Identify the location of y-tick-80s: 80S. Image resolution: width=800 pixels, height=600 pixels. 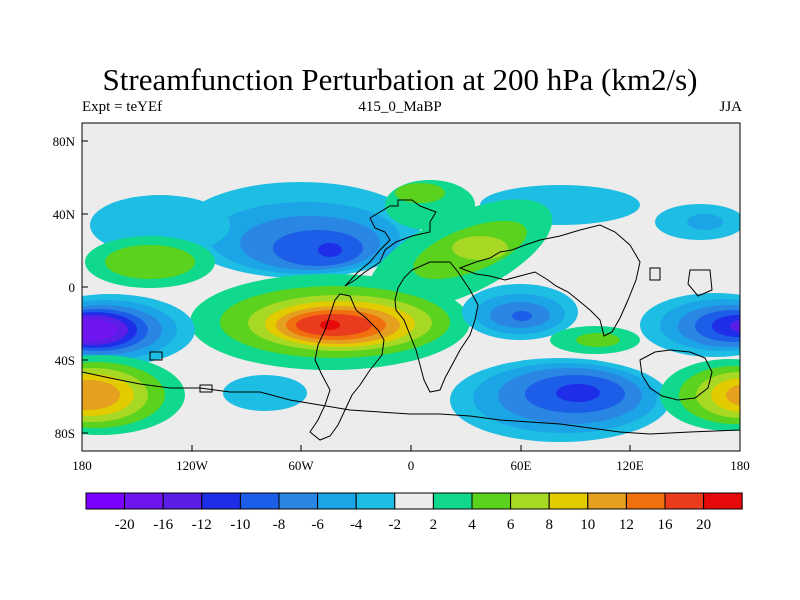
(65, 433).